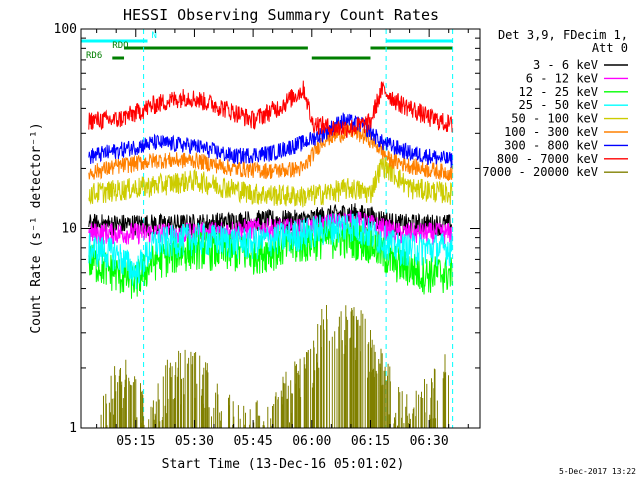 This screenshot has width=640, height=480. Describe the element at coordinates (270, 182) in the screenshot. I see `series-trace-50-100kev` at that location.